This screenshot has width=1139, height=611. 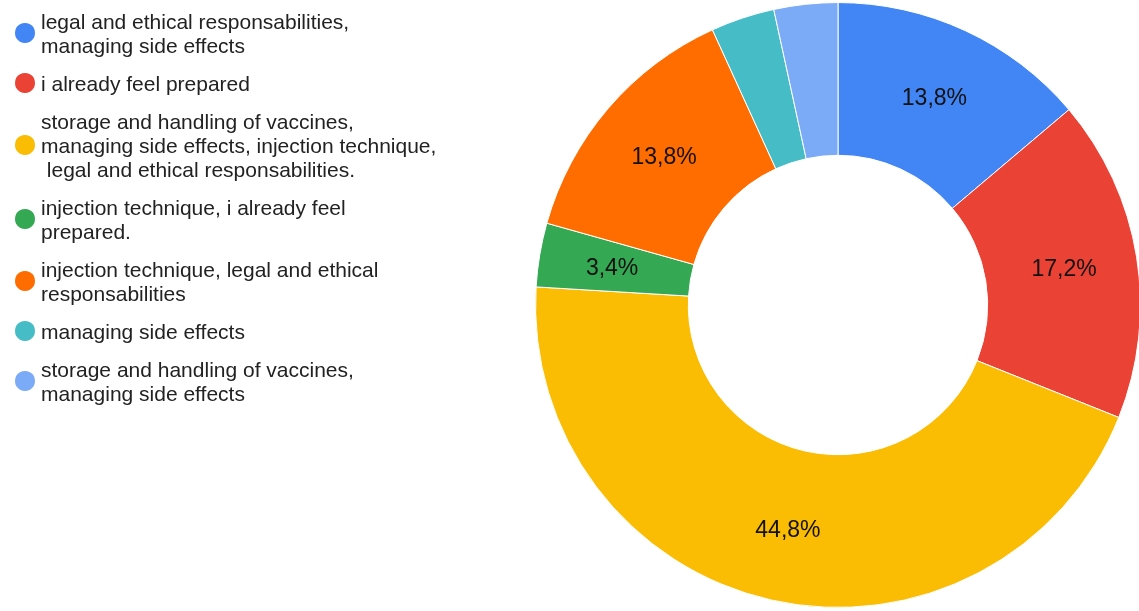 I want to click on legend-label: legal and ethical responsabilities, managing side effects, so click(x=198, y=33).